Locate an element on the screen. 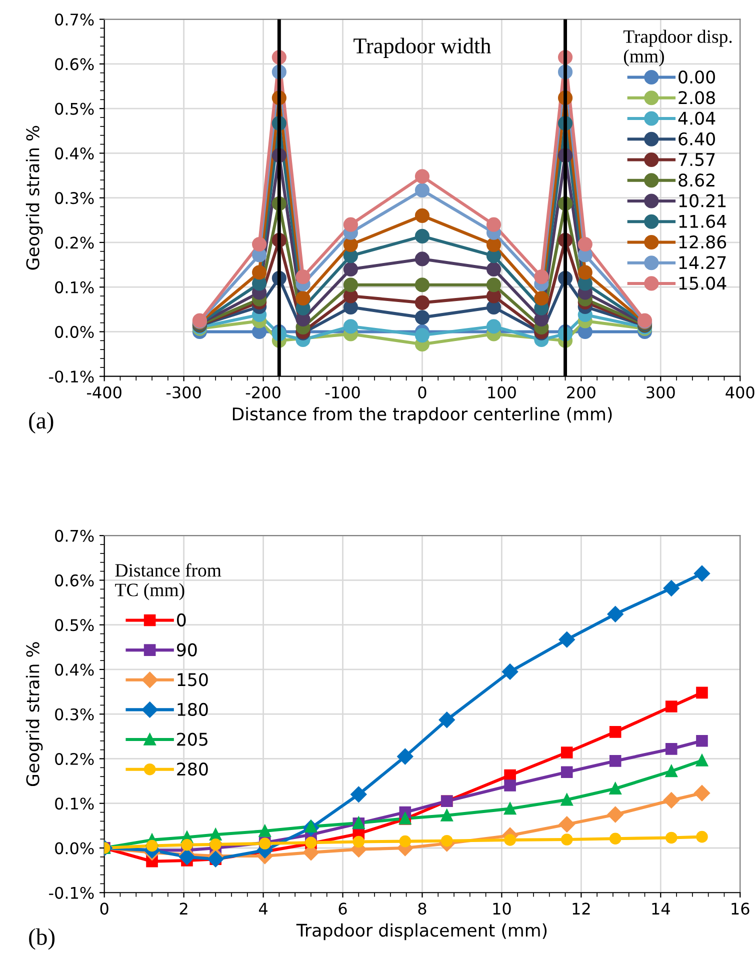  x-tick-label: 10 is located at coordinates (502, 908).